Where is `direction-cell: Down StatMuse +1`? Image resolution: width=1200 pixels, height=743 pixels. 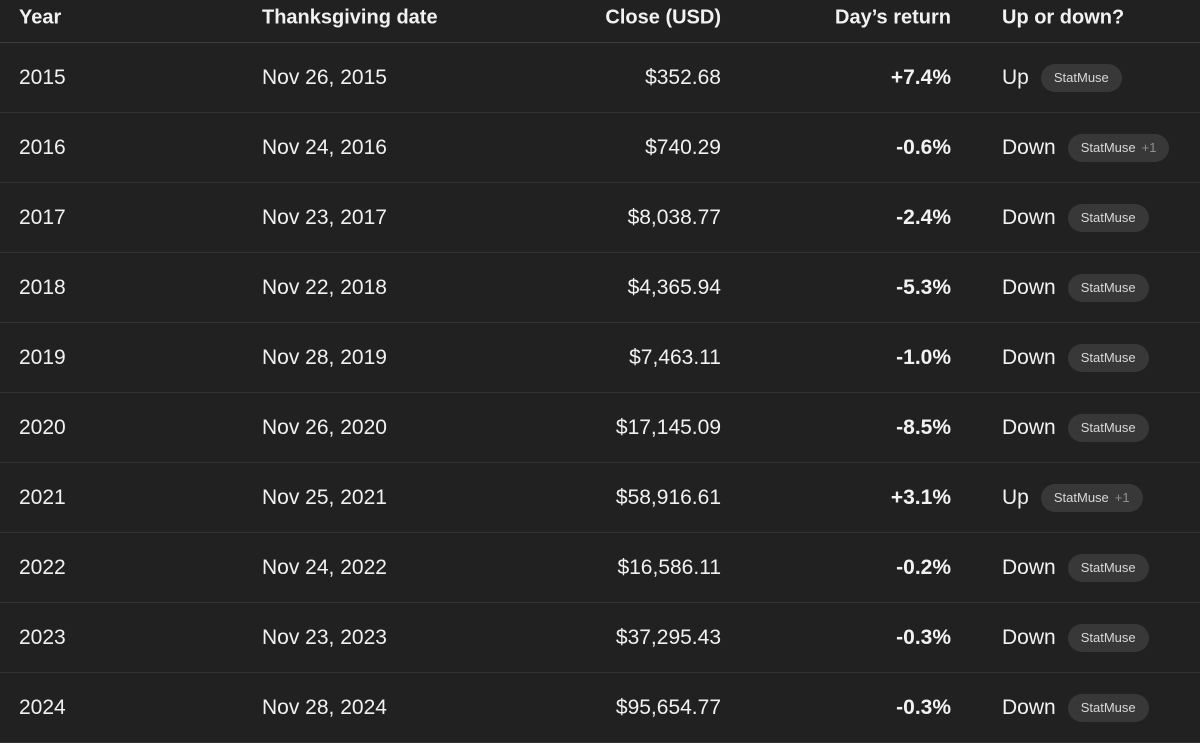
direction-cell: Down StatMuse +1 is located at coordinates (1086, 147).